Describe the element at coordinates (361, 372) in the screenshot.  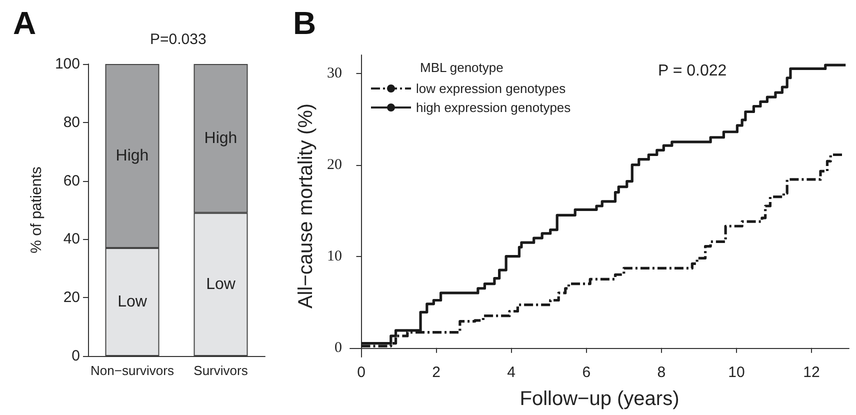
I see `x-tick-label: 0` at that location.